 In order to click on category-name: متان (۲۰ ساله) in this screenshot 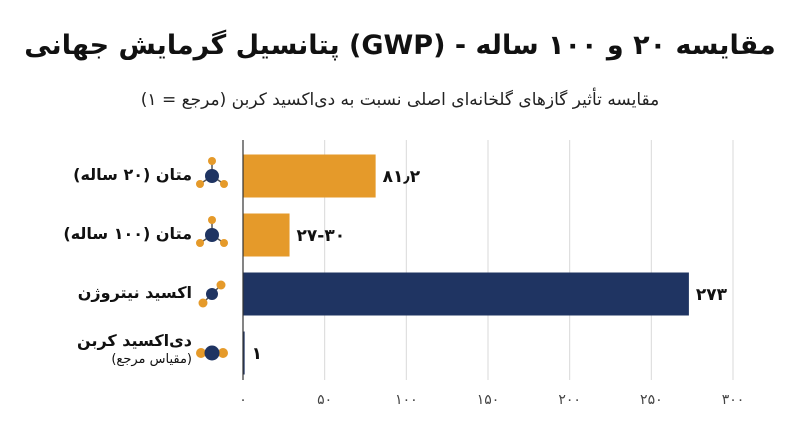, I will do `click(132, 174)`.